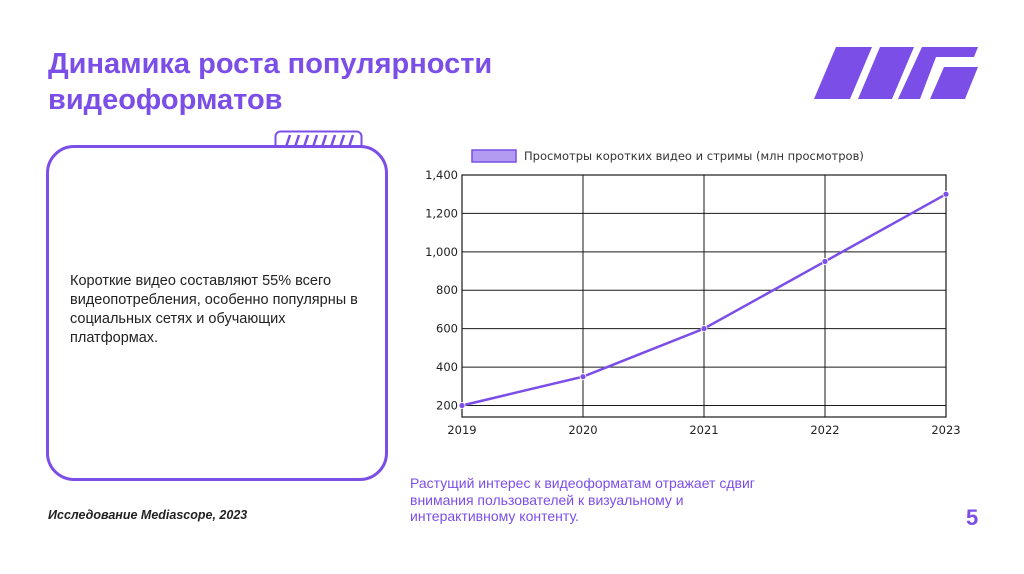 Image resolution: width=1024 pixels, height=574 pixels. What do you see at coordinates (441, 175) in the screenshot?
I see `y-tick-label: 1,400` at bounding box center [441, 175].